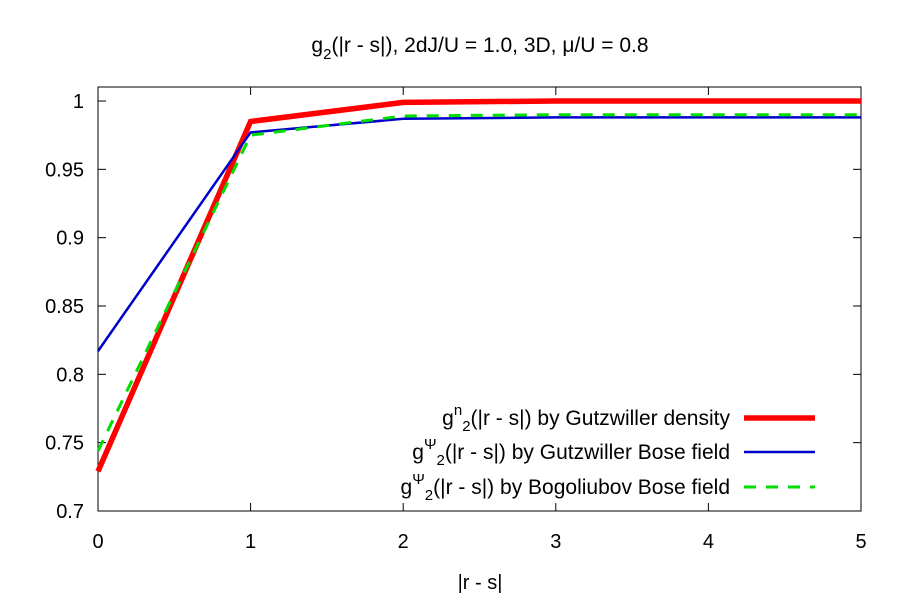 The width and height of the screenshot is (900, 600). What do you see at coordinates (97, 542) in the screenshot?
I see `x-tick-label: 0` at bounding box center [97, 542].